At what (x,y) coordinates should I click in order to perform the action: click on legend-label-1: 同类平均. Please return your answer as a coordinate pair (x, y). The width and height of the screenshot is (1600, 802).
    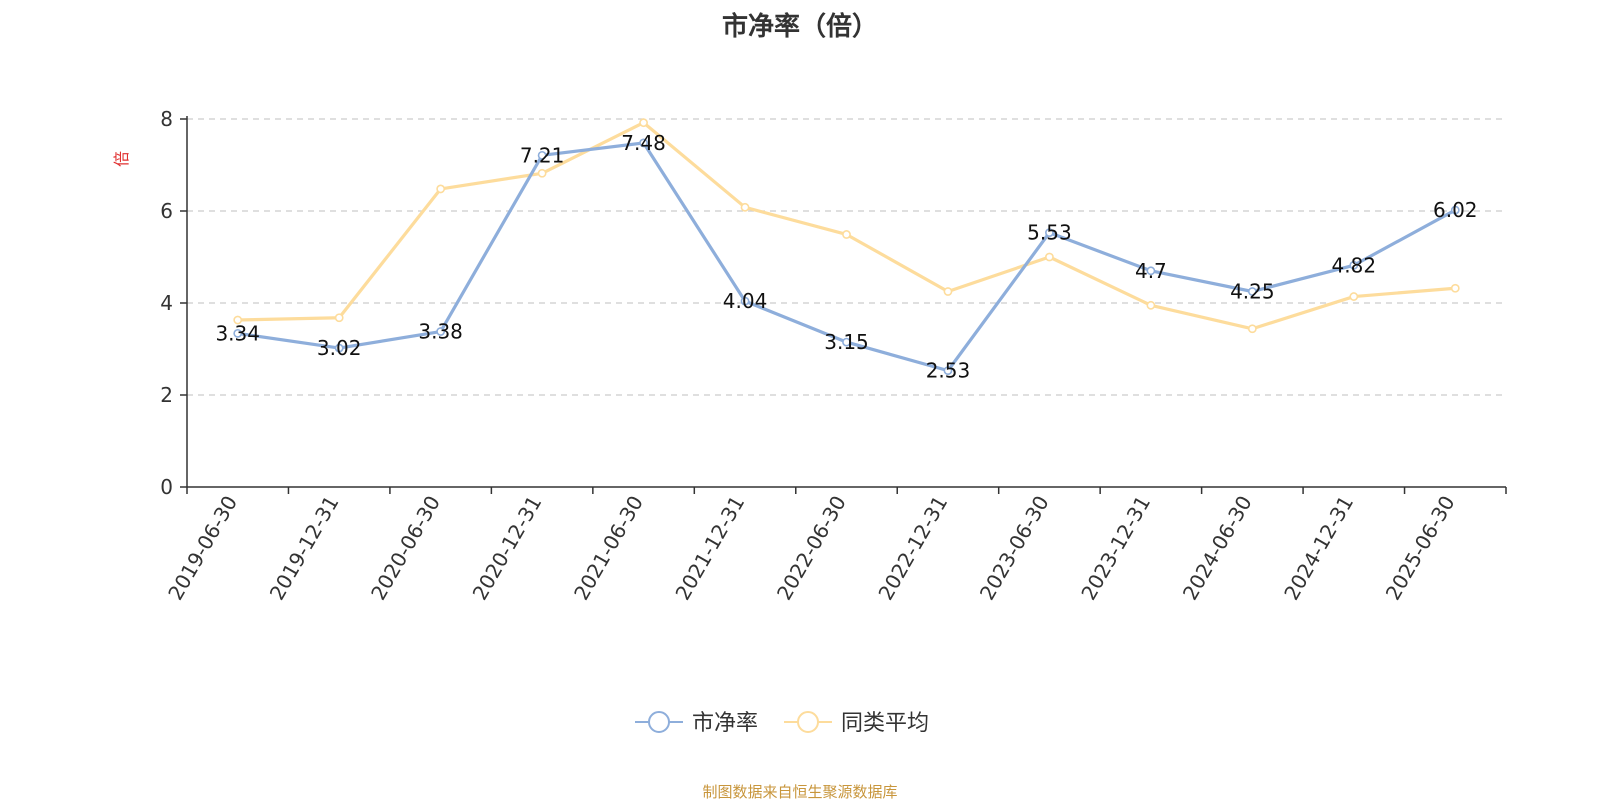
    Looking at the image, I should click on (885, 723).